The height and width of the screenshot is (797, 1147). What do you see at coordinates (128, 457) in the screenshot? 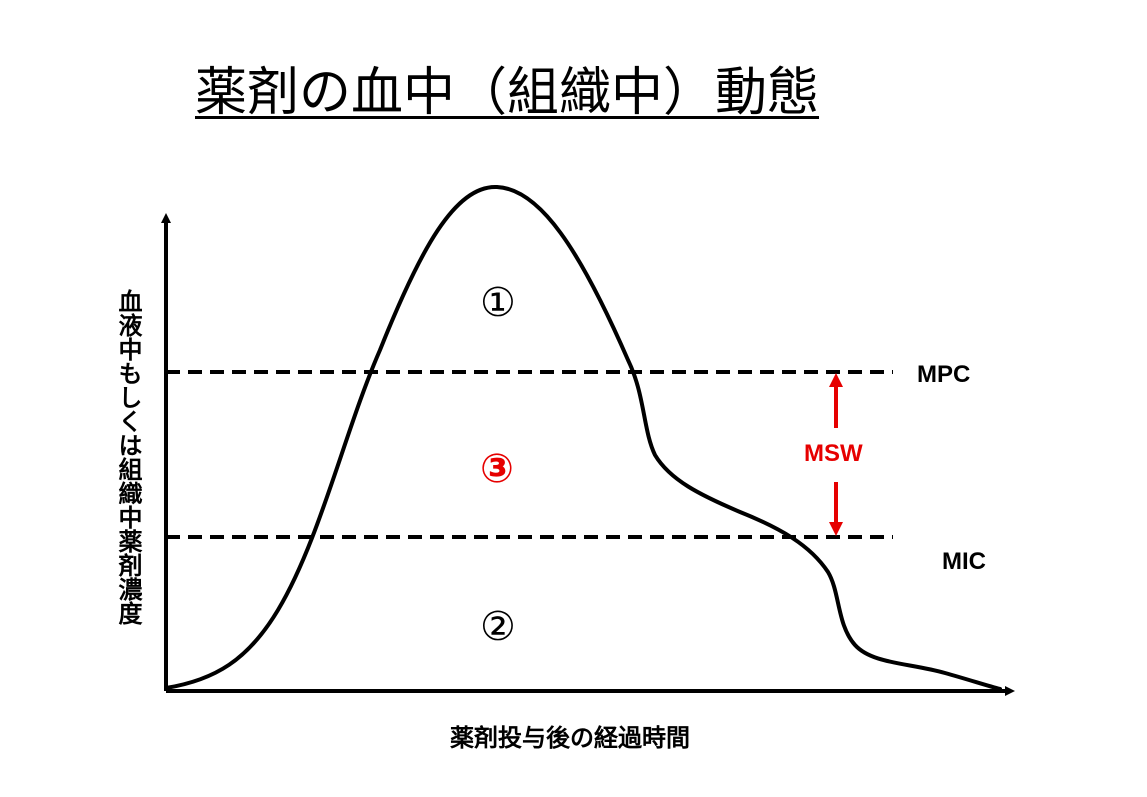
I see `y-axis-label: 血液中もしくは組織中薬剤濃度` at bounding box center [128, 457].